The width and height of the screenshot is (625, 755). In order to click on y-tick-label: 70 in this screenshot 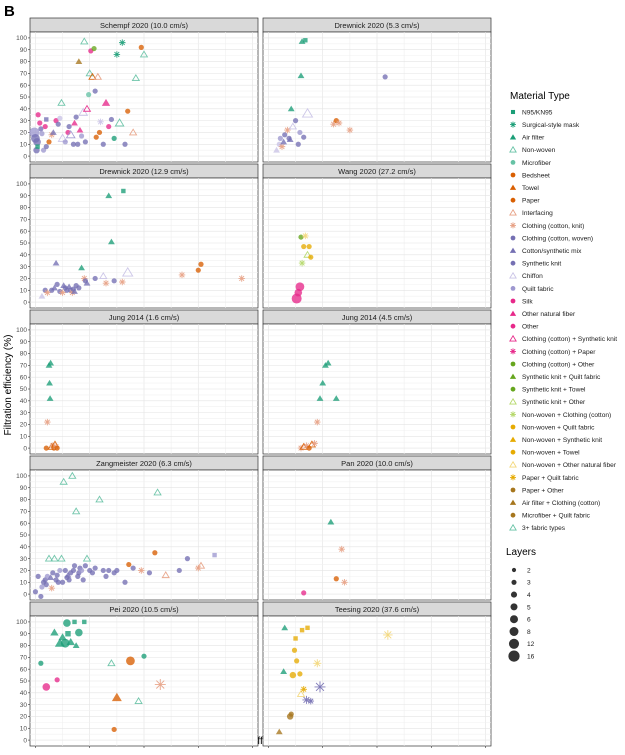, I will do `click(24, 658)`.